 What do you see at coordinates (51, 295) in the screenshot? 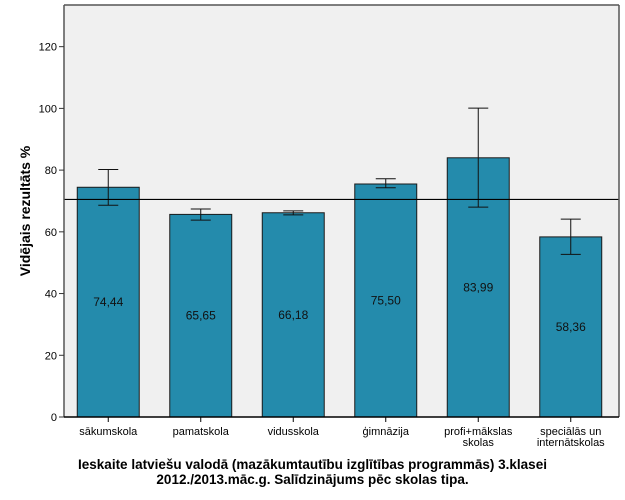
I see `y-tick-label: 40` at bounding box center [51, 295].